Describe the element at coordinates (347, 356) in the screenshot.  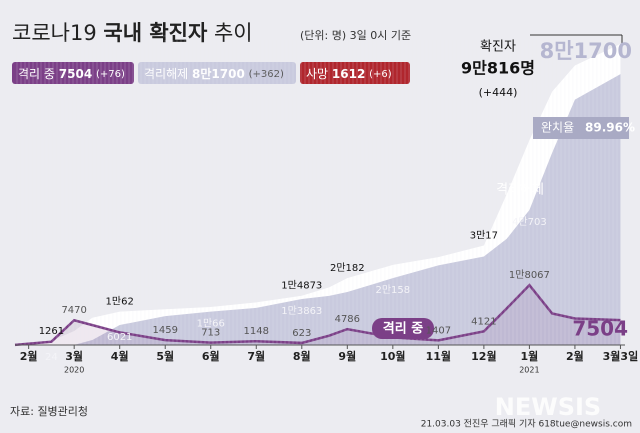
I see `x-tick-label: 9월` at that location.